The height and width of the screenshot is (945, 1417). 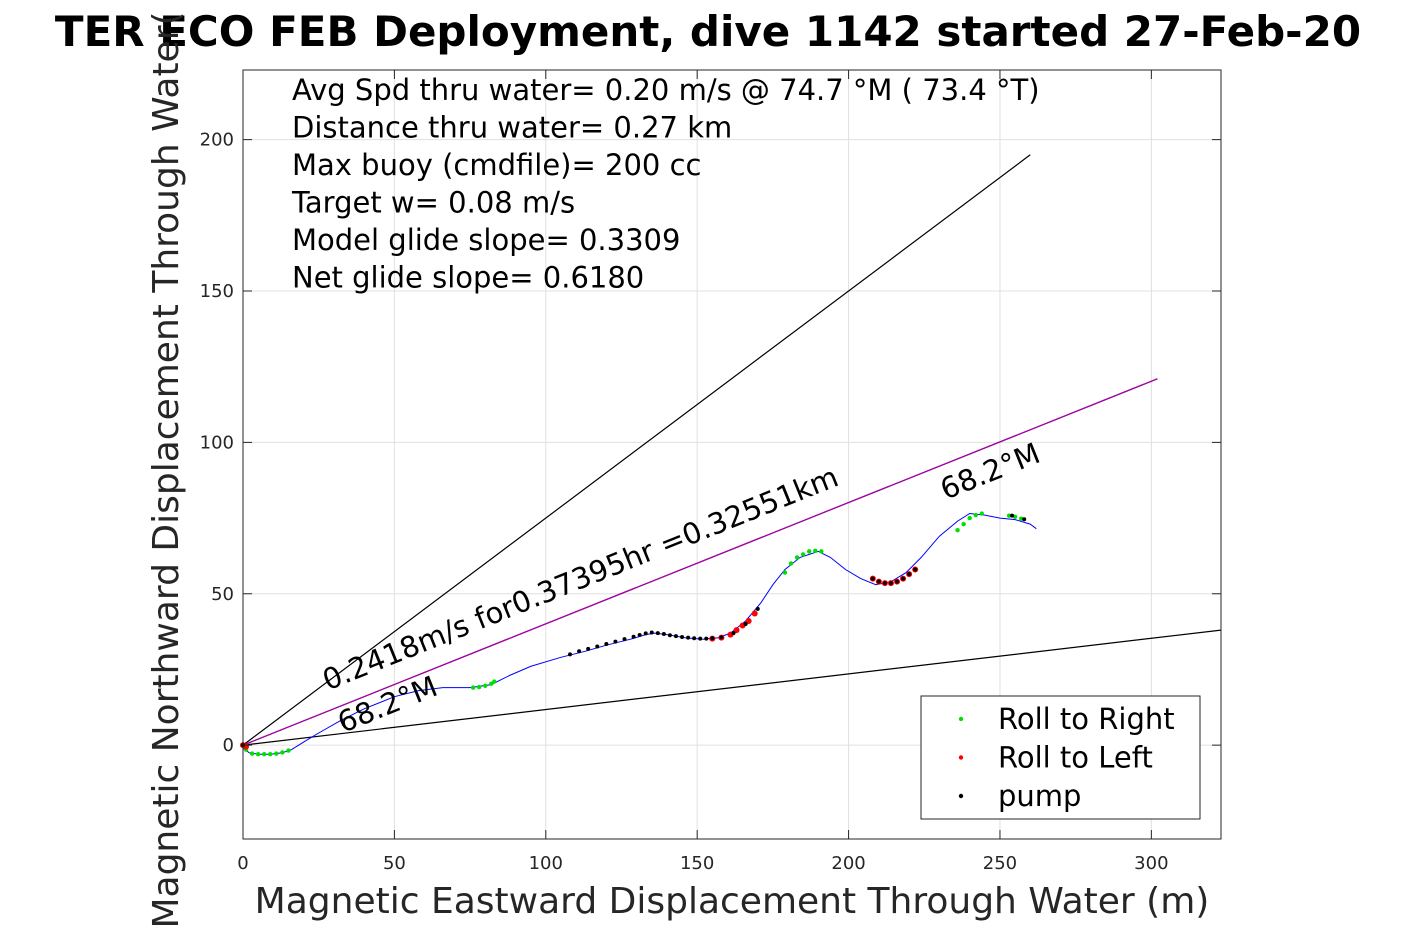 What do you see at coordinates (697, 863) in the screenshot?
I see `x-tick-label: 150` at bounding box center [697, 863].